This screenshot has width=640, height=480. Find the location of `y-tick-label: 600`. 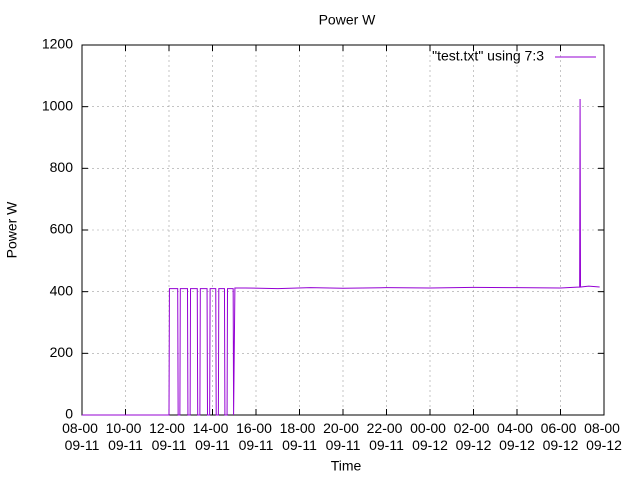

y-tick-label: 600 is located at coordinates (62, 229).